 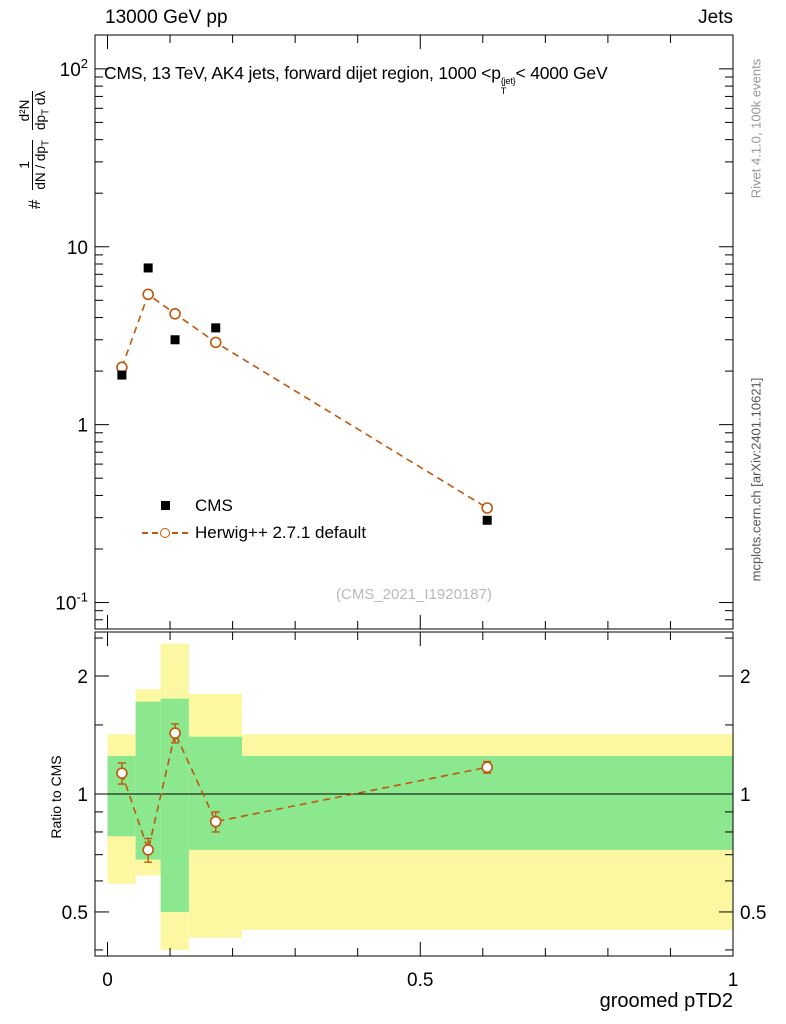 What do you see at coordinates (508, 81) in the screenshot?
I see `plot-title-superscript: {jet}` at bounding box center [508, 81].